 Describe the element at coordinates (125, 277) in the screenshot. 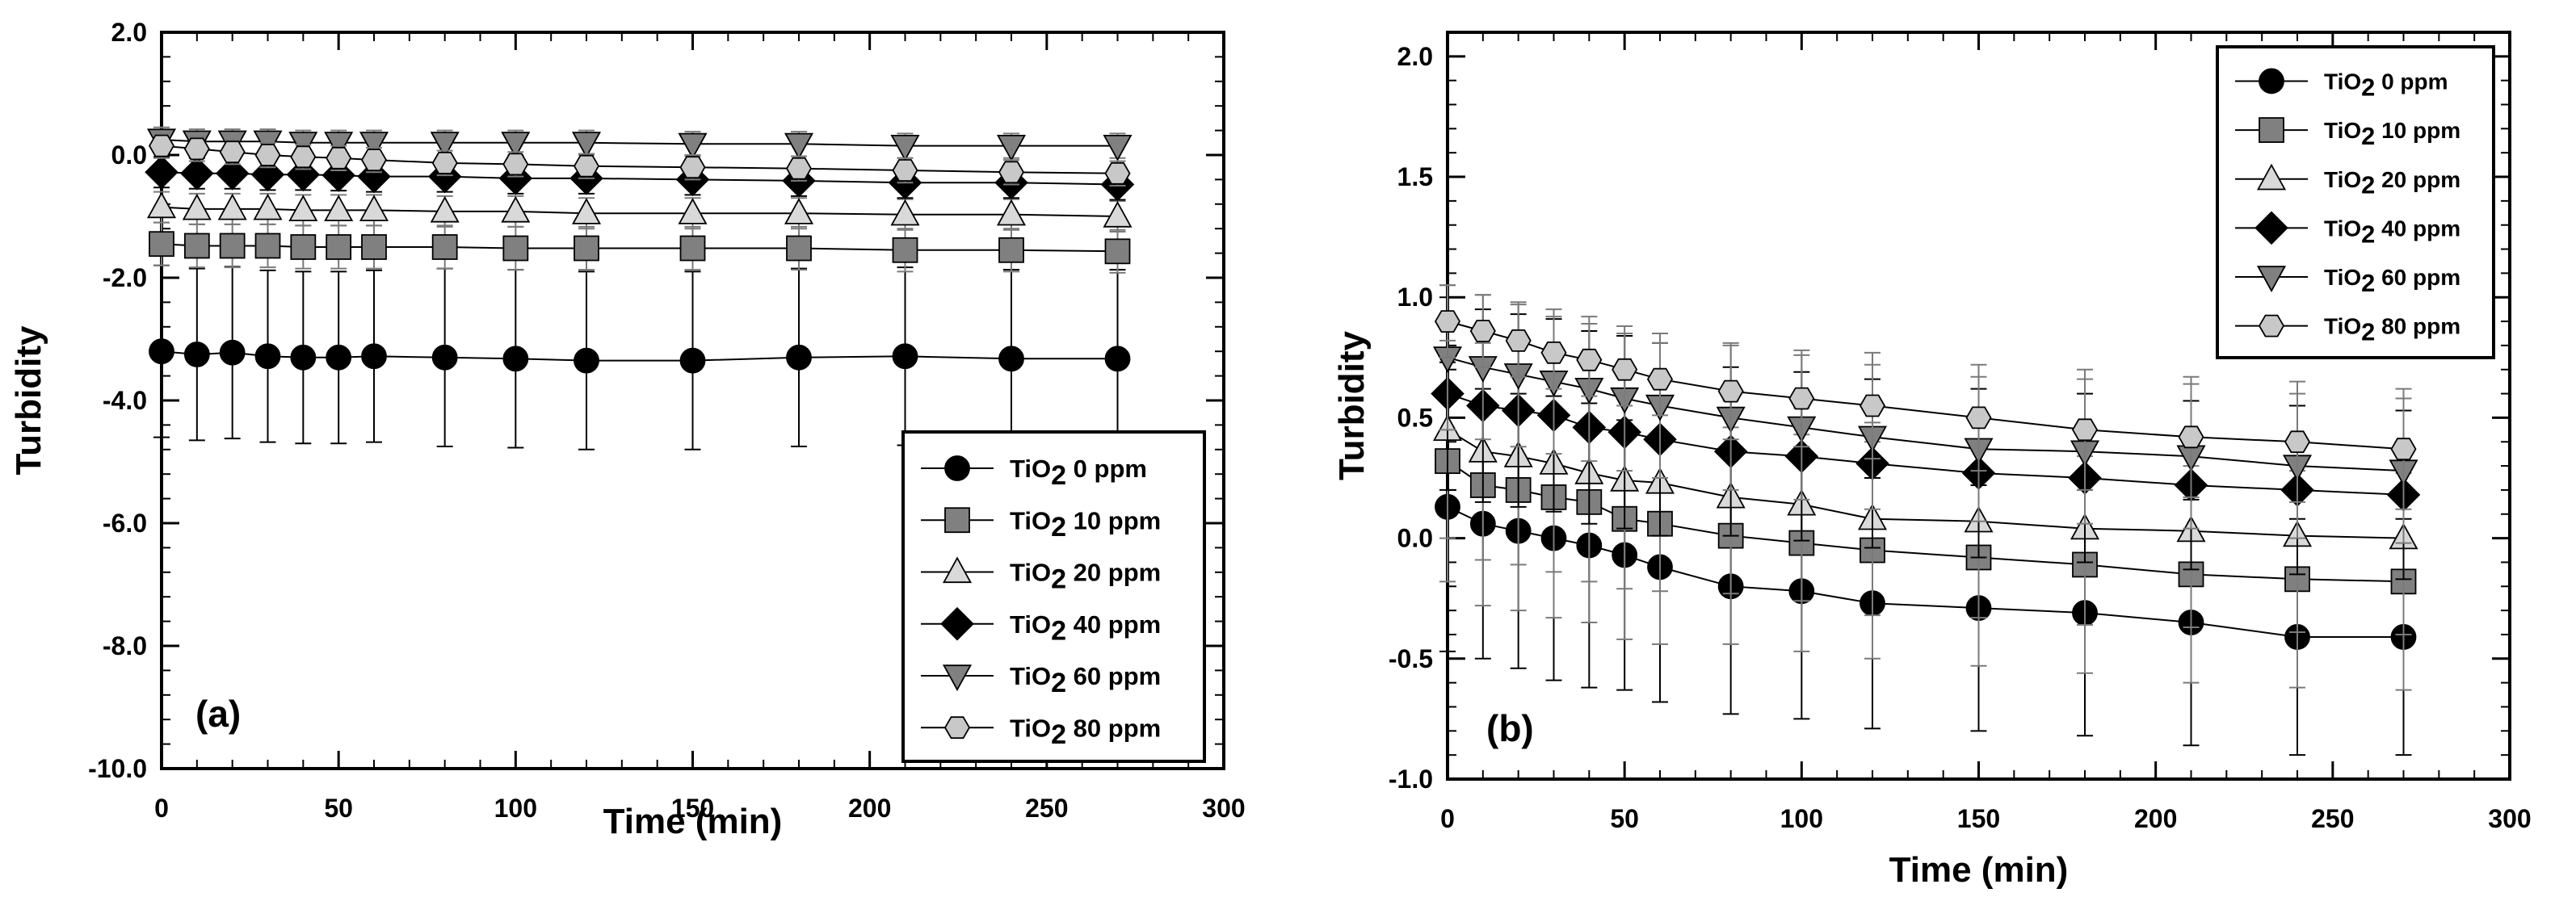

I see `y-tick-label: -2.0` at that location.